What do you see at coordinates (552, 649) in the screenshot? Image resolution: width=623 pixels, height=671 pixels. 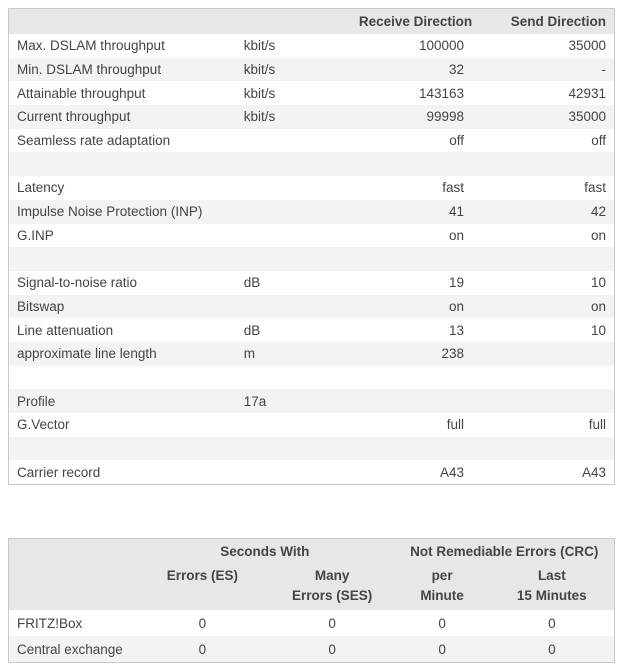 I see `crc-last-15-minutes-value: 0` at bounding box center [552, 649].